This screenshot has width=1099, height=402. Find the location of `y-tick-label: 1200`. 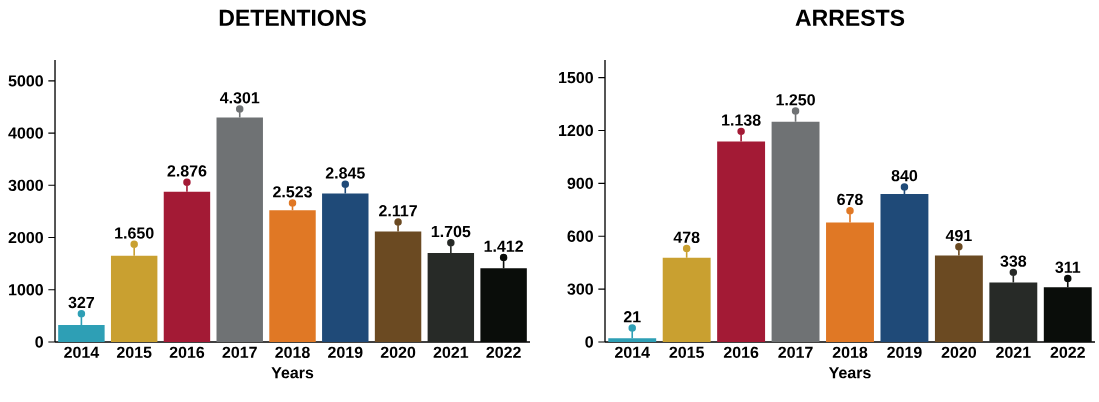

y-tick-label: 1200 is located at coordinates (576, 130).